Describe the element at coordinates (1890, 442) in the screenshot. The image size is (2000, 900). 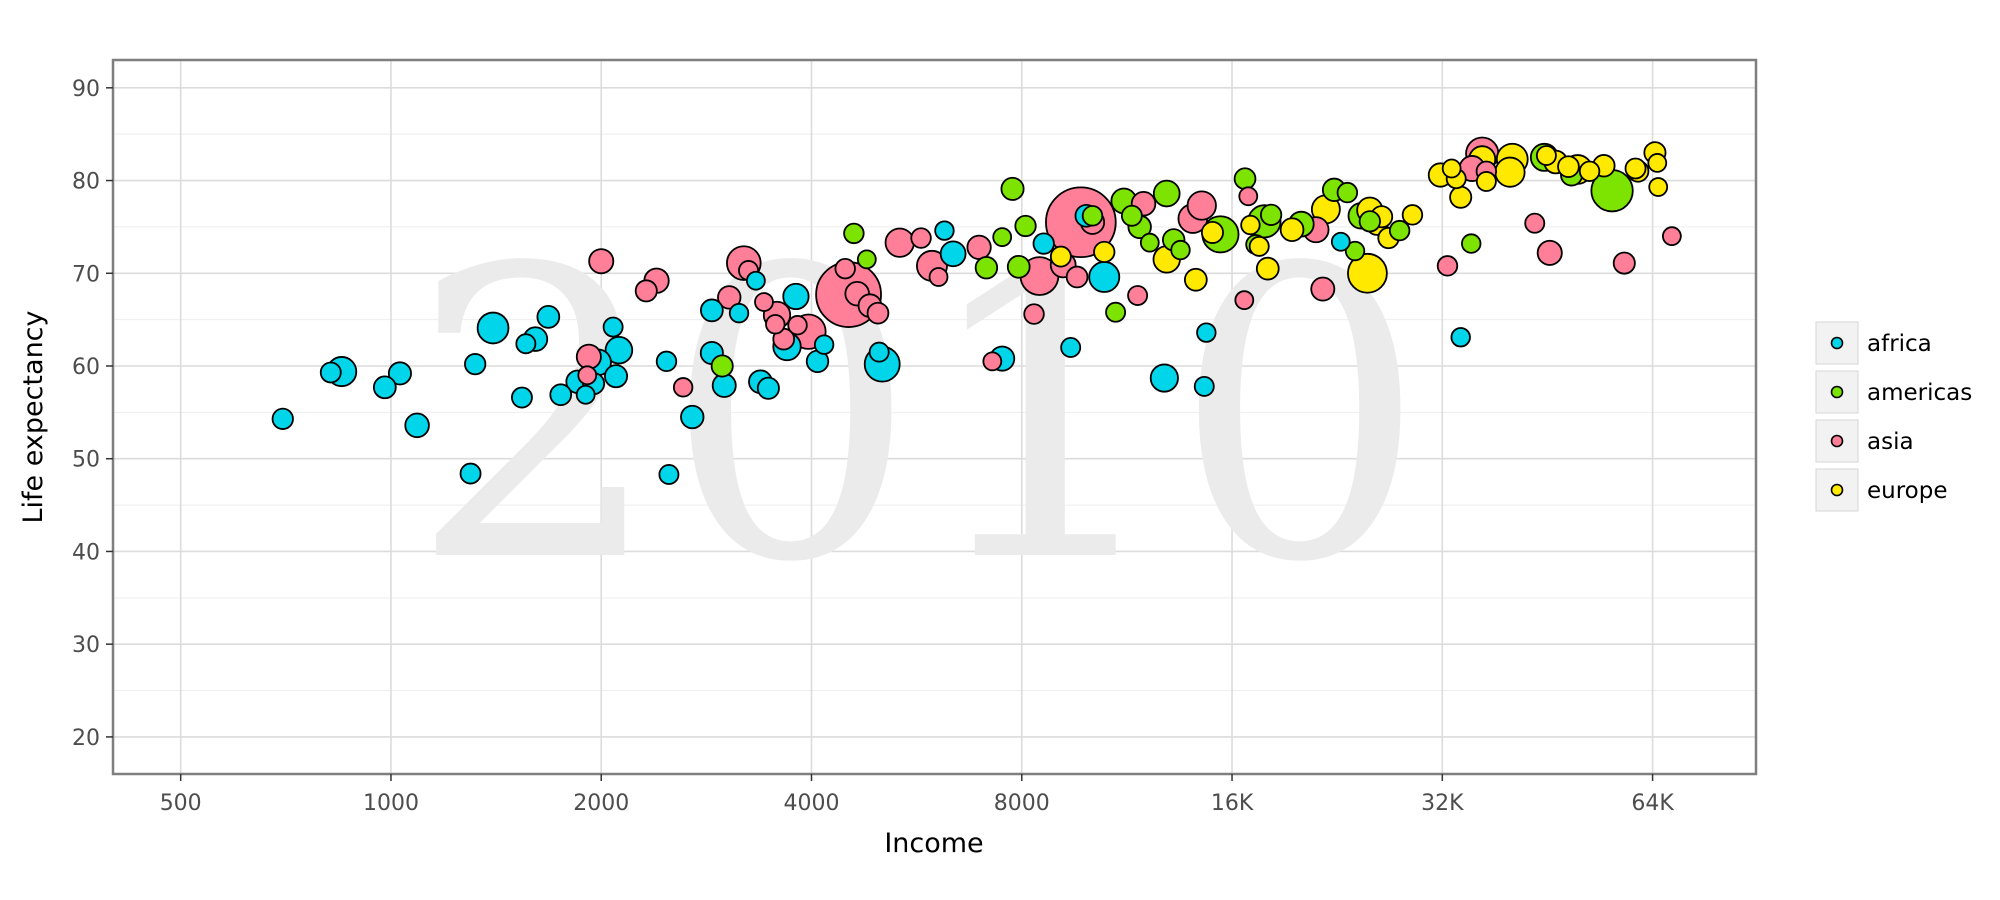
I see `legend-label-asia: asia` at that location.